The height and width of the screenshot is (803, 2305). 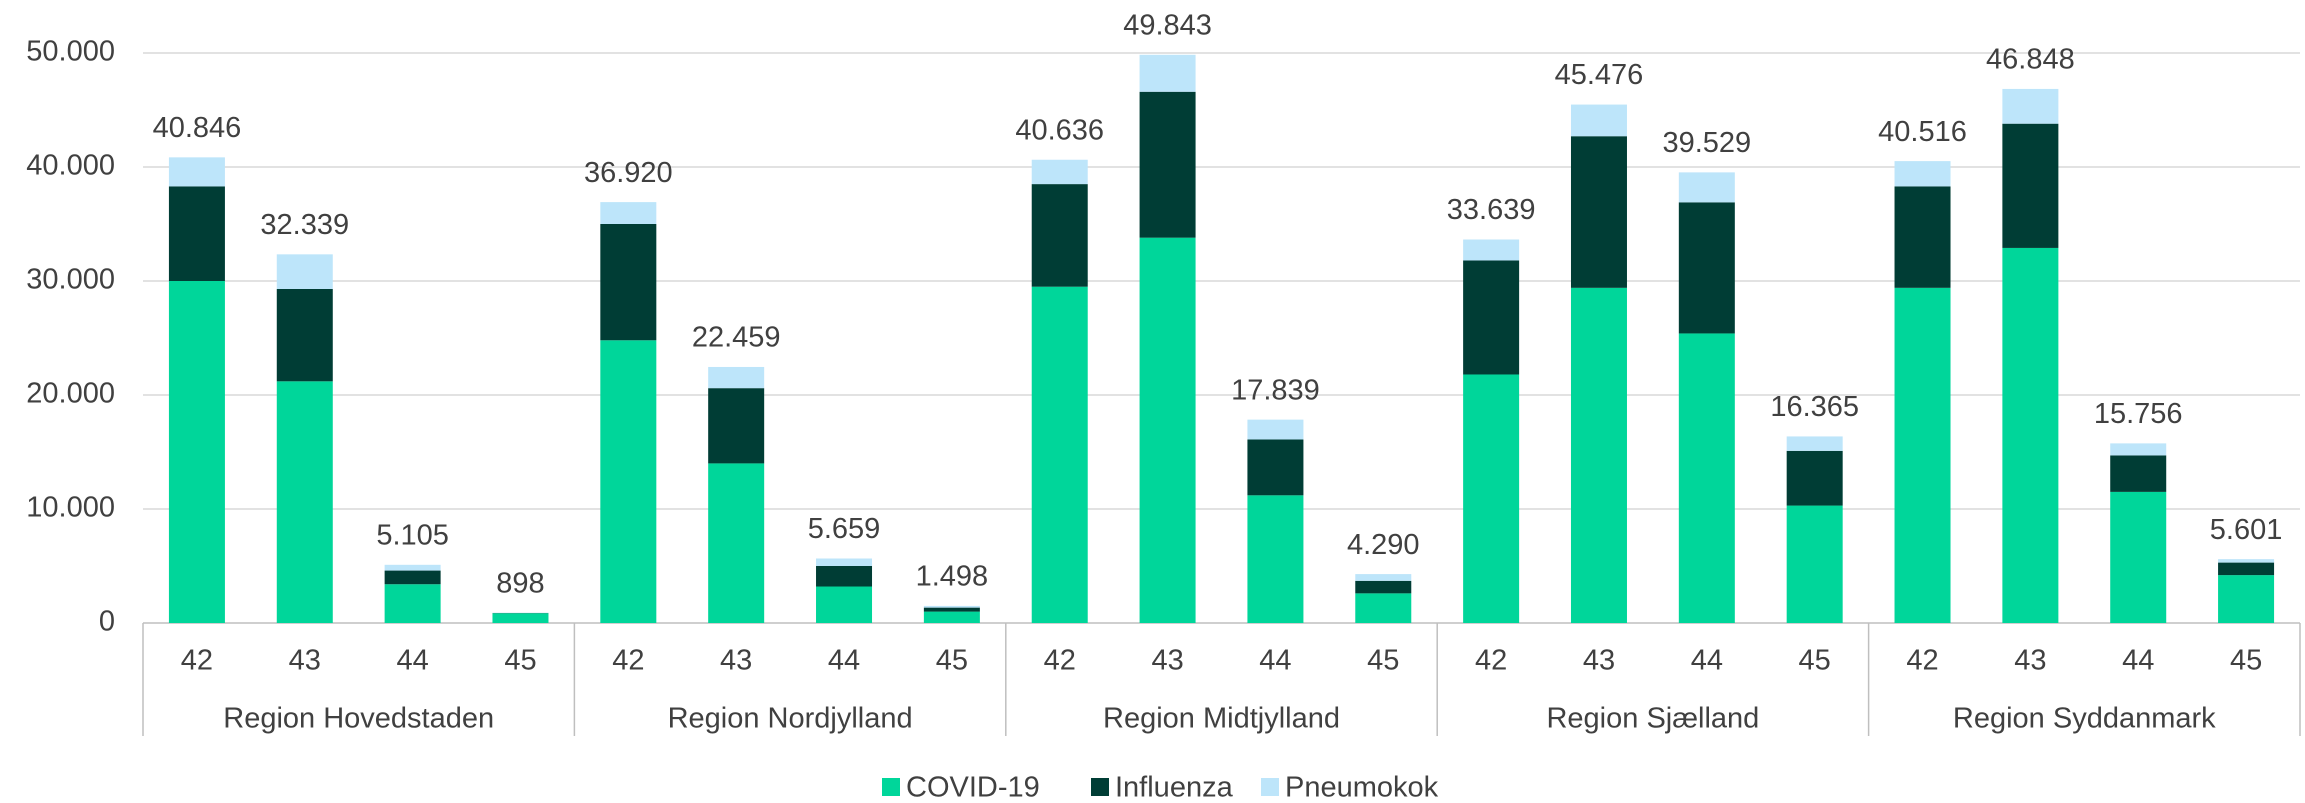 What do you see at coordinates (1706, 143) in the screenshot?
I see `total-label: 39.529` at bounding box center [1706, 143].